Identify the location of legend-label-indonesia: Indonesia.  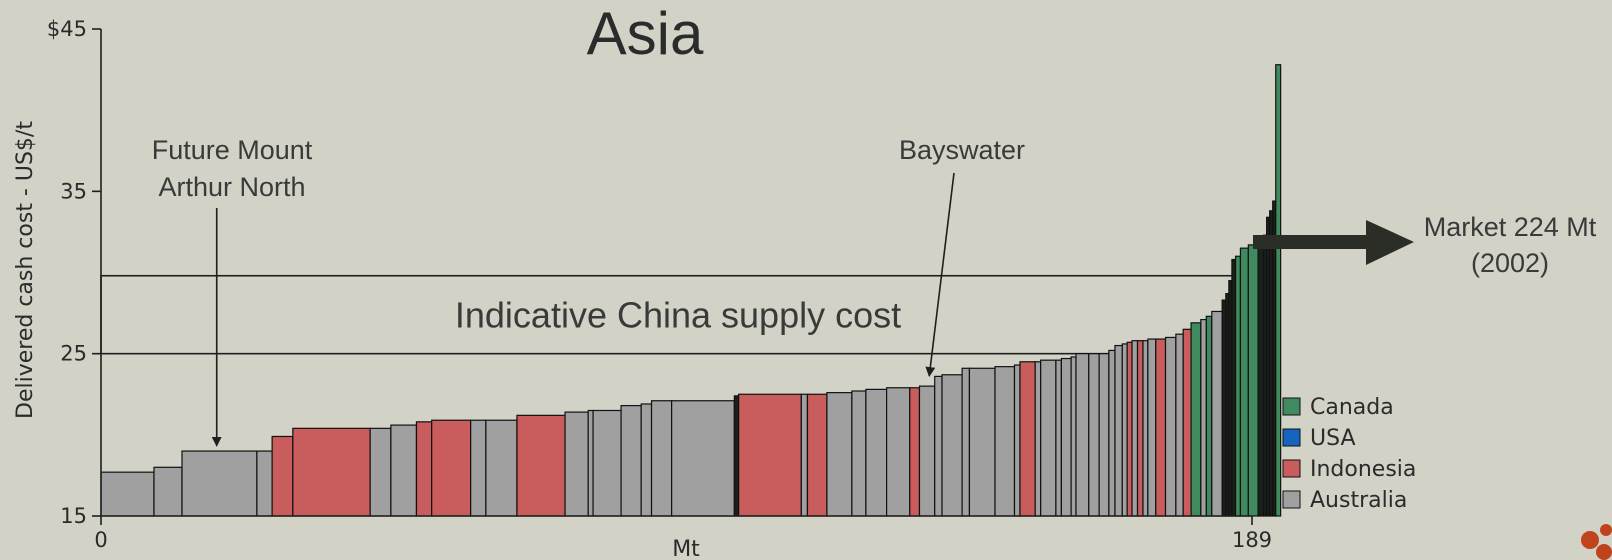
(1363, 469).